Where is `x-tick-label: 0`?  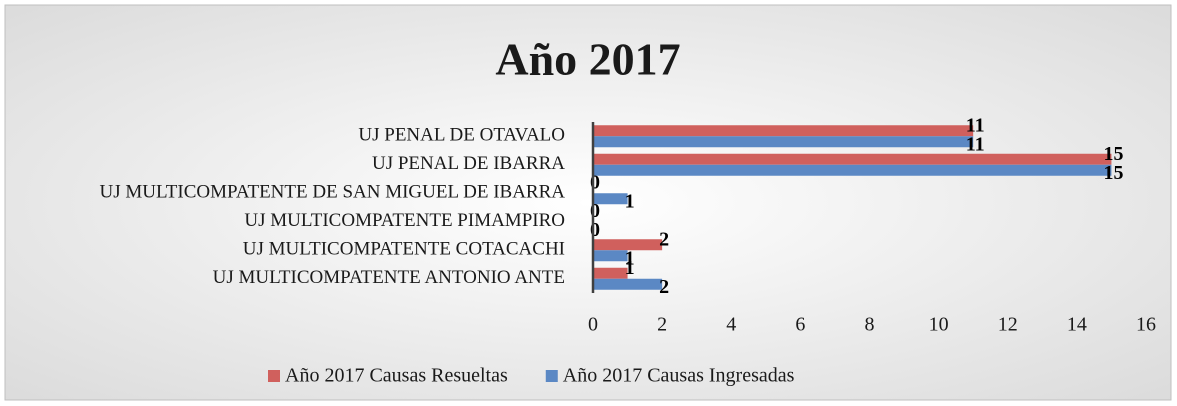 x-tick-label: 0 is located at coordinates (593, 325).